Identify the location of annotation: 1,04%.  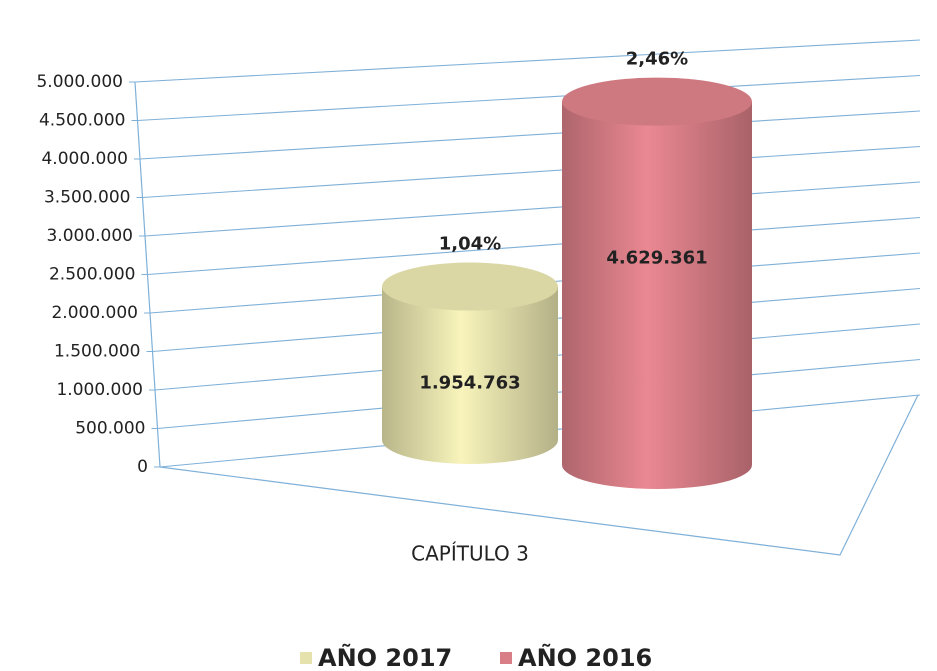
(470, 244).